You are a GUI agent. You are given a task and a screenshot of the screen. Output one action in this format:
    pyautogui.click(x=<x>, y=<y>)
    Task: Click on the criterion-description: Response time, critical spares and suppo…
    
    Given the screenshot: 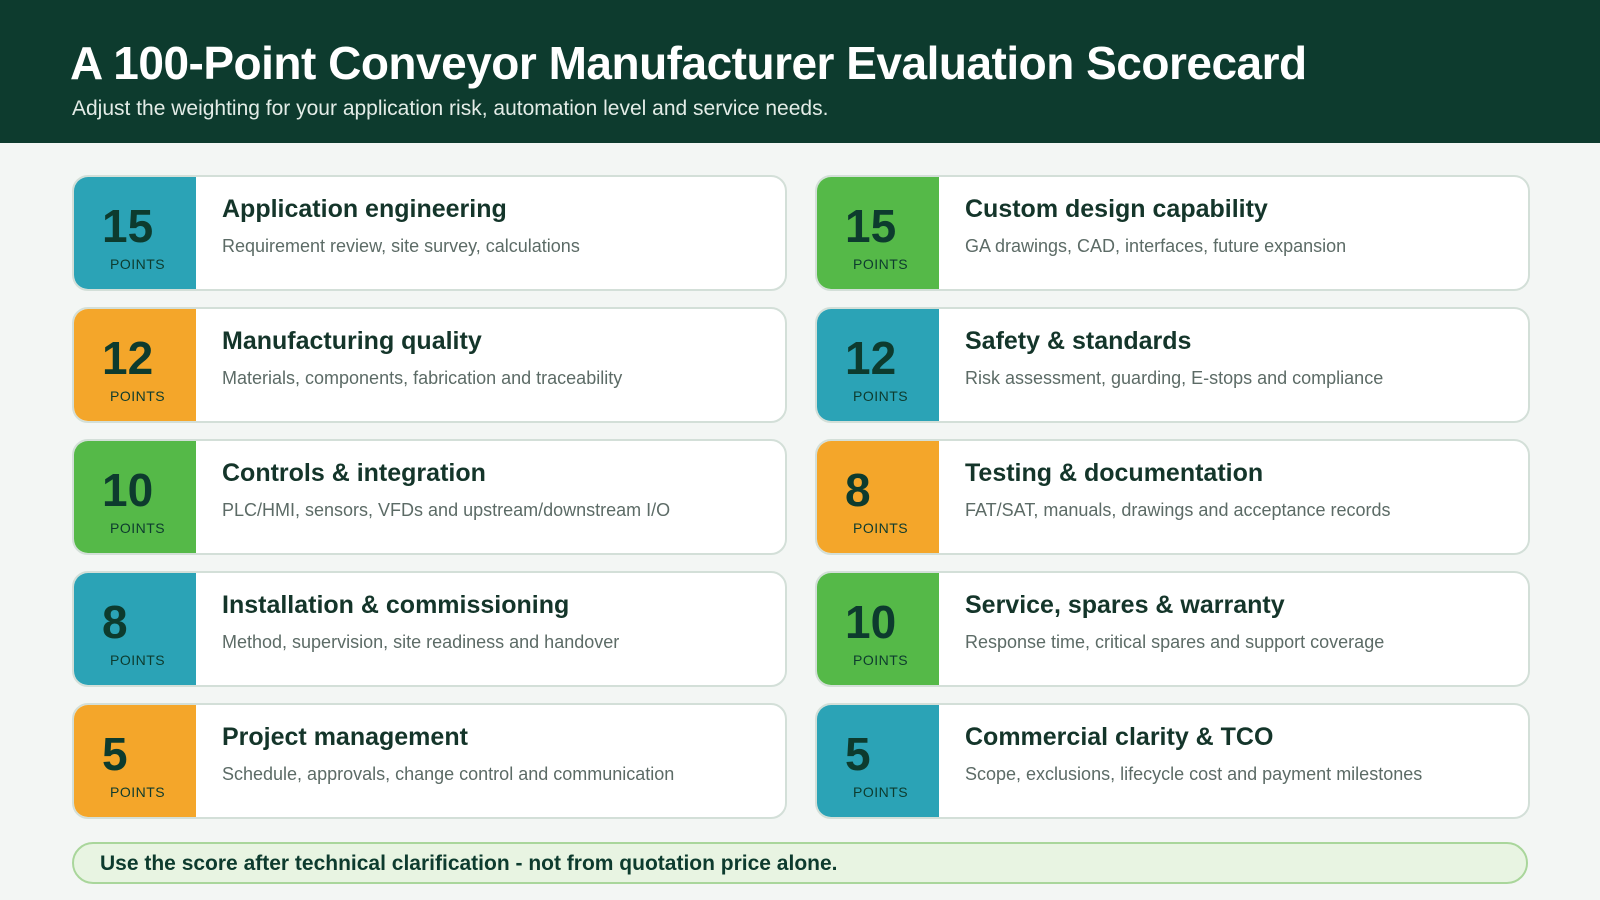 What is the action you would take?
    pyautogui.click(x=1175, y=642)
    